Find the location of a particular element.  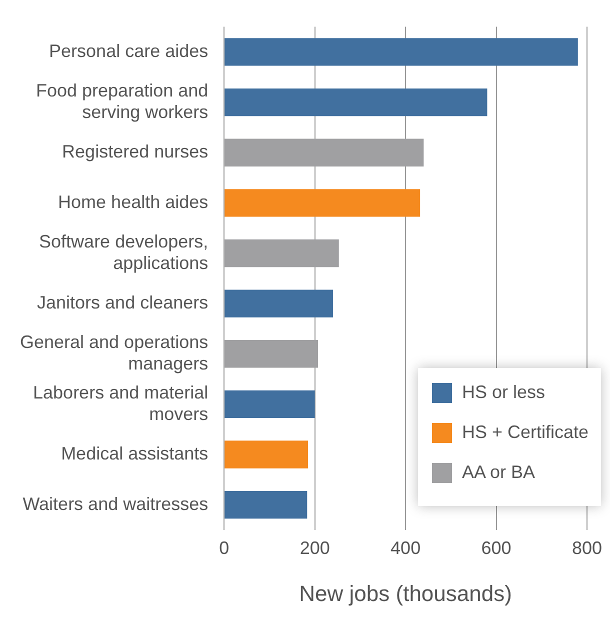

y-tick-label: Registered nurses is located at coordinates (135, 152).